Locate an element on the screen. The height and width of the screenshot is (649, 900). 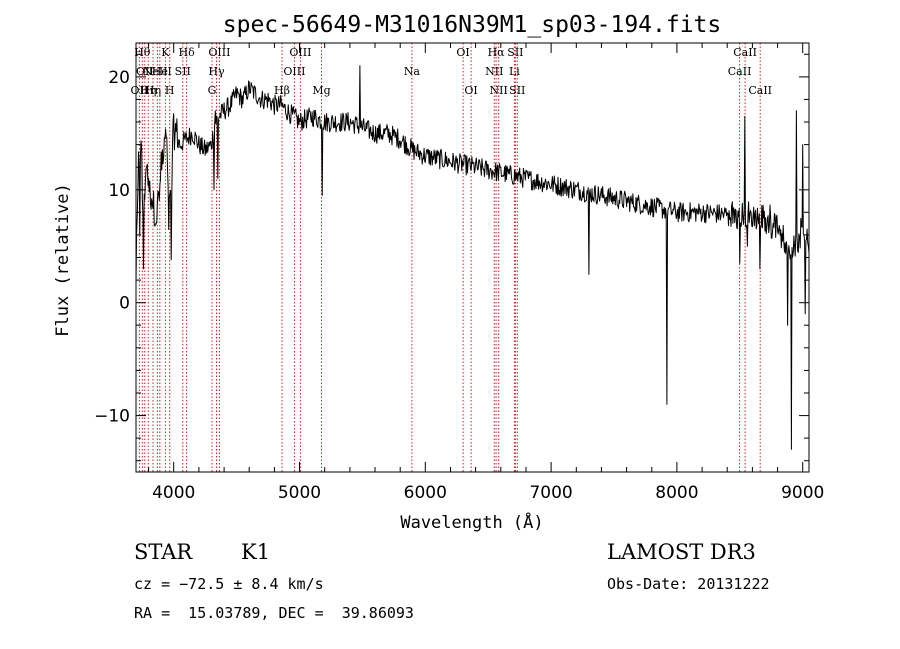
line-marker-label: Na is located at coordinates (412, 71).